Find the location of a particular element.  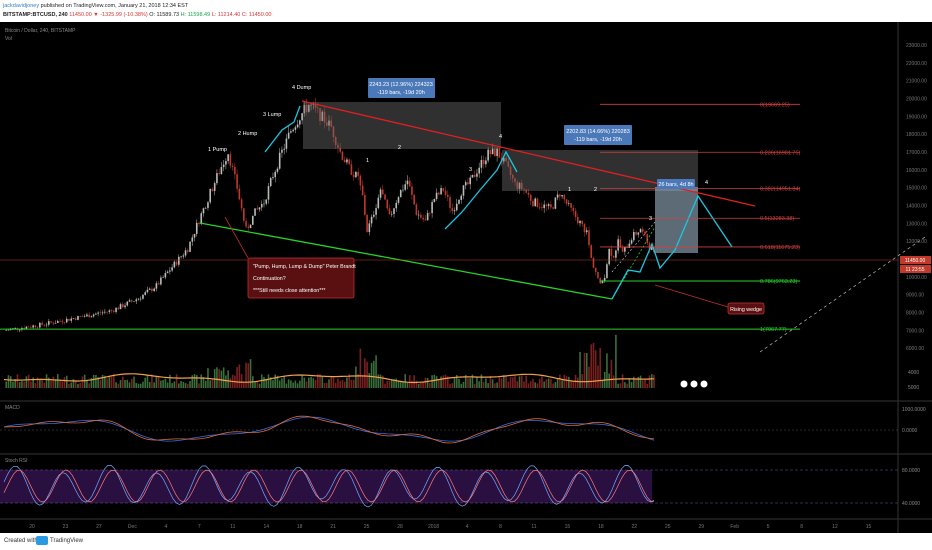

event-marker-2-icon is located at coordinates (694, 384).